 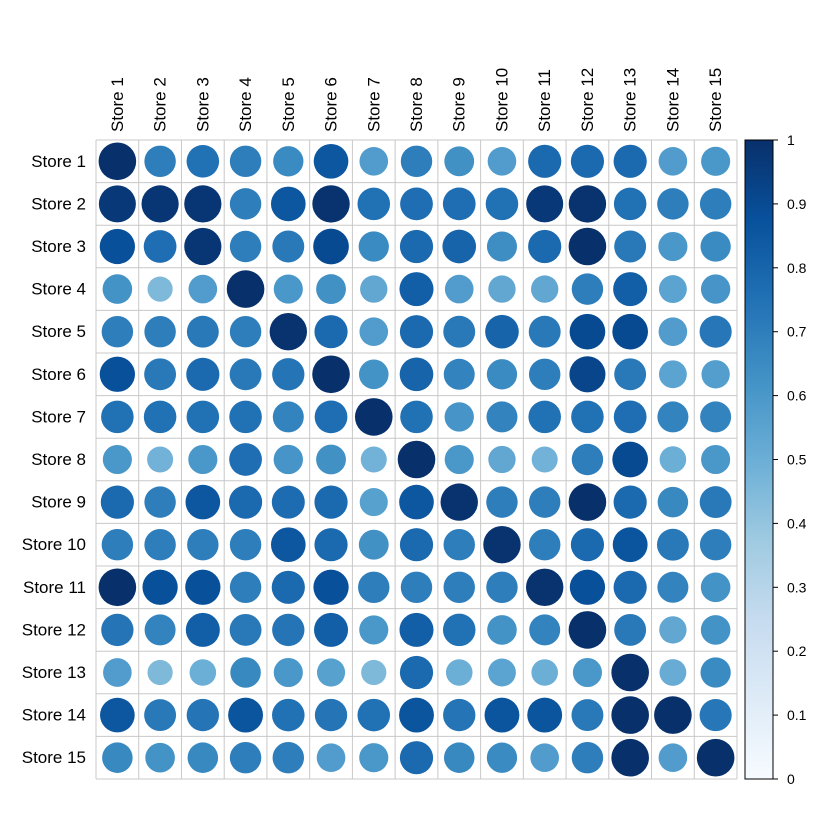 I want to click on column-label: Store 13, so click(x=630, y=100).